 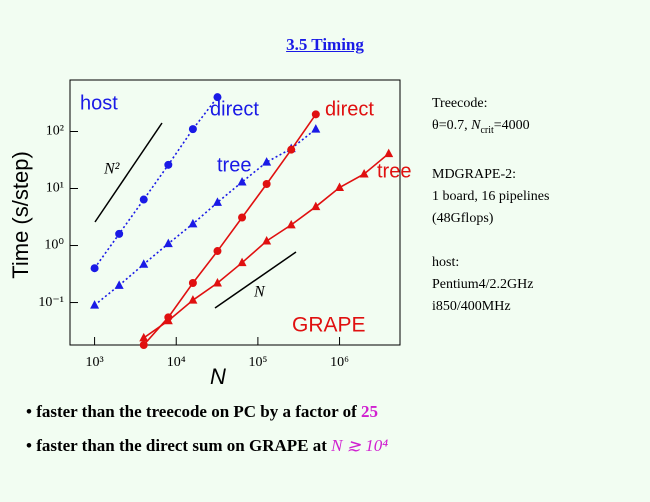 What do you see at coordinates (446, 262) in the screenshot?
I see `note-label: host:` at bounding box center [446, 262].